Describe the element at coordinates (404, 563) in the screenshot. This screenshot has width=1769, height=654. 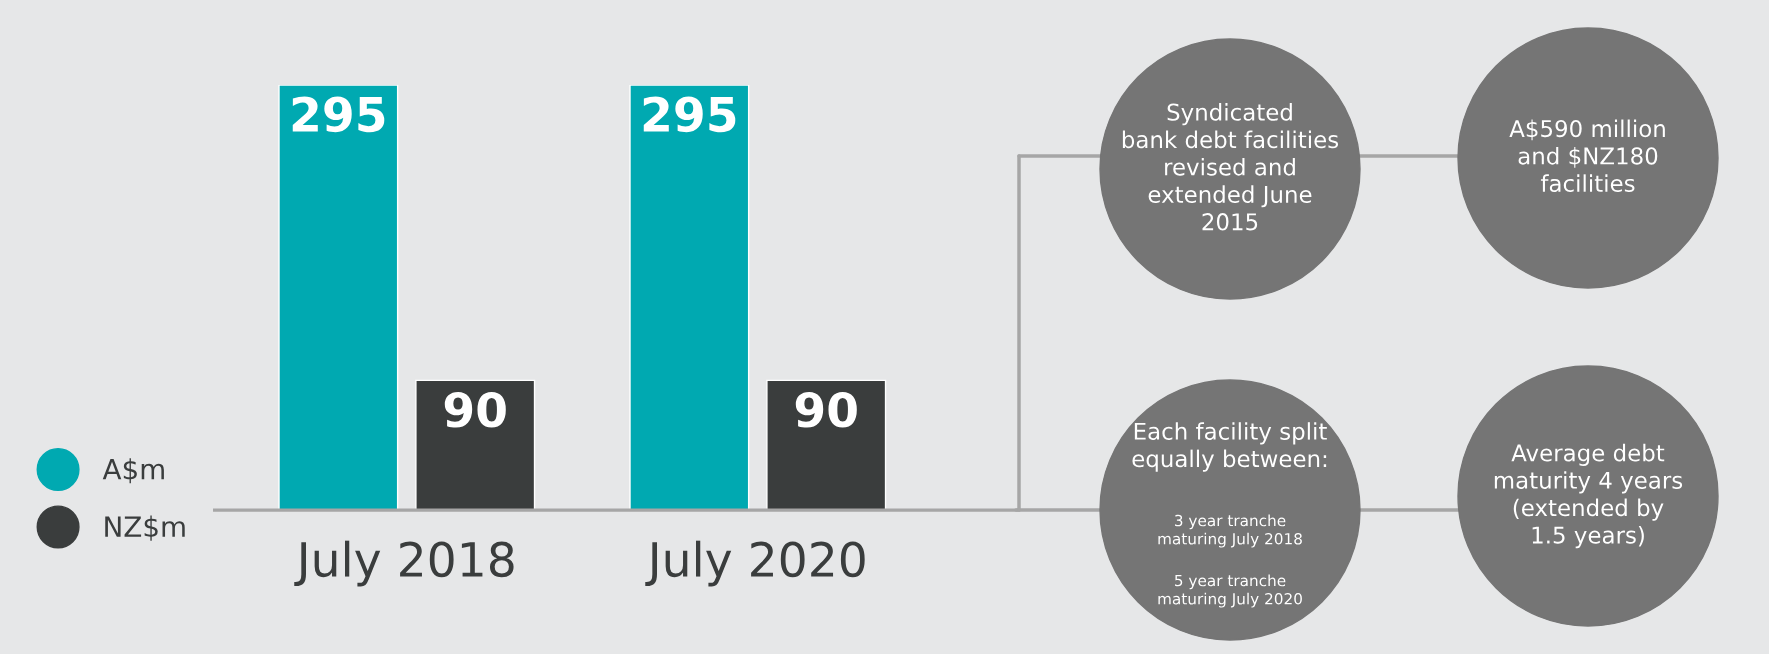
I see `x-tick-label: July 2018` at that location.